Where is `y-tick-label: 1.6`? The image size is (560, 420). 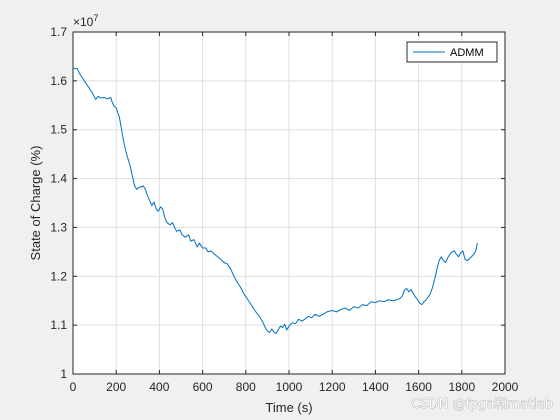 y-tick-label: 1.6 is located at coordinates (58, 81).